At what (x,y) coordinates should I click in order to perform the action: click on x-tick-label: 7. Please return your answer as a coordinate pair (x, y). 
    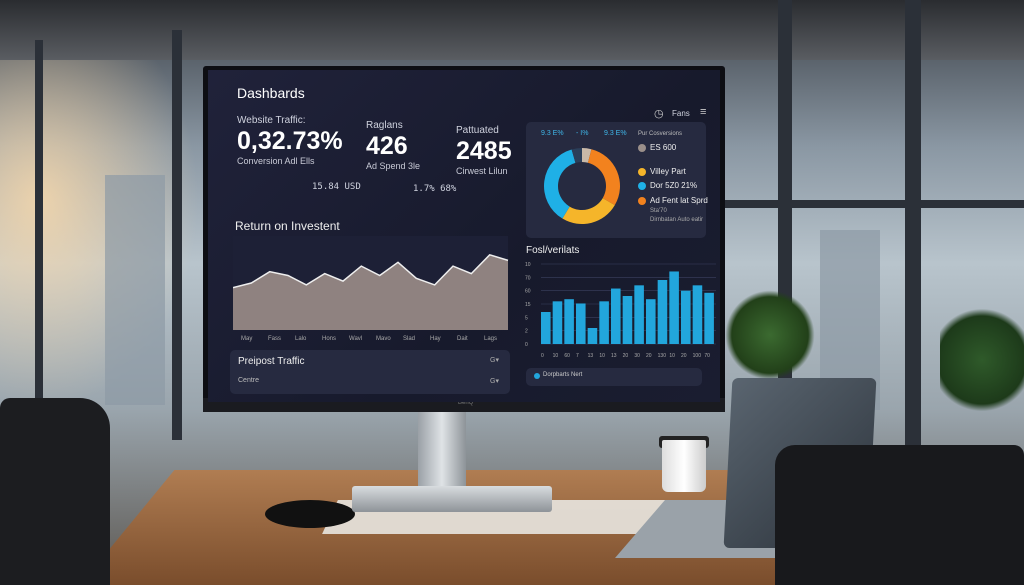
    Looking at the image, I should click on (577, 356).